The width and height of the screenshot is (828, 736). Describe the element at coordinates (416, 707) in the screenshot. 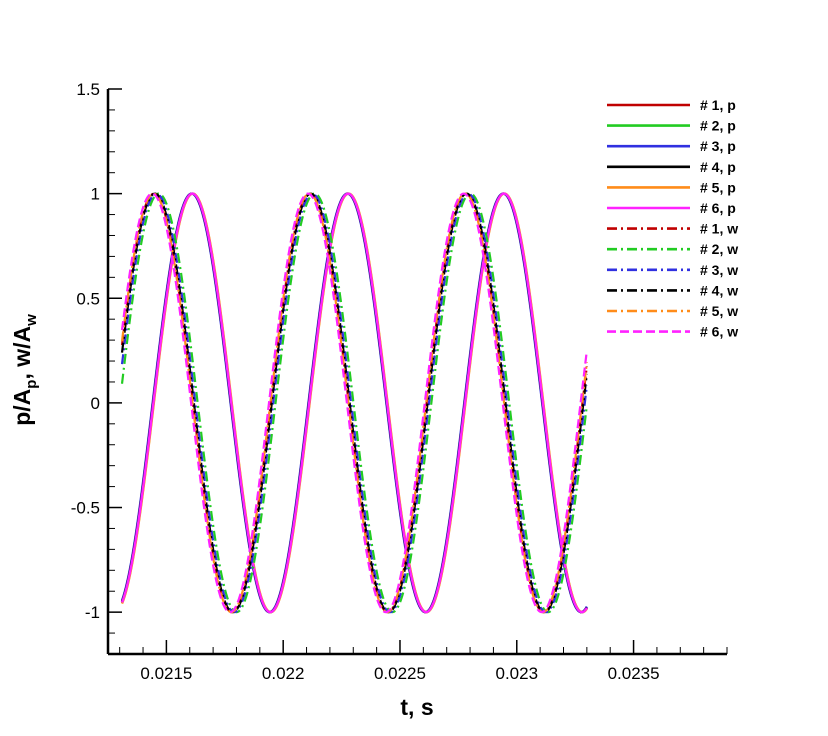

I see `x-axis-title: t, s` at that location.